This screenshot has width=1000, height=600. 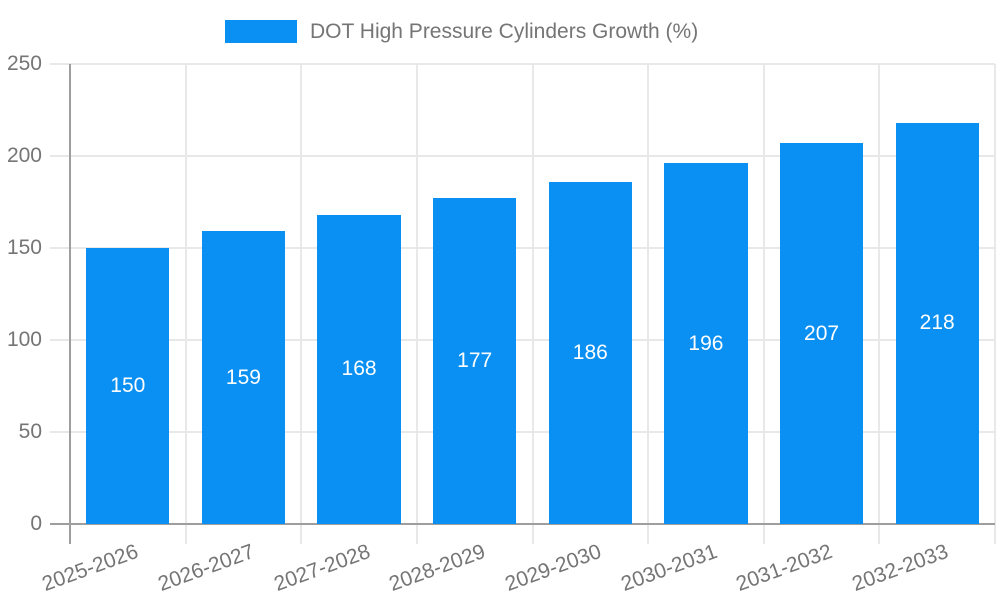 What do you see at coordinates (504, 31) in the screenshot?
I see `legend-label: DOT High Pressure Cylinders Growth (%)` at bounding box center [504, 31].